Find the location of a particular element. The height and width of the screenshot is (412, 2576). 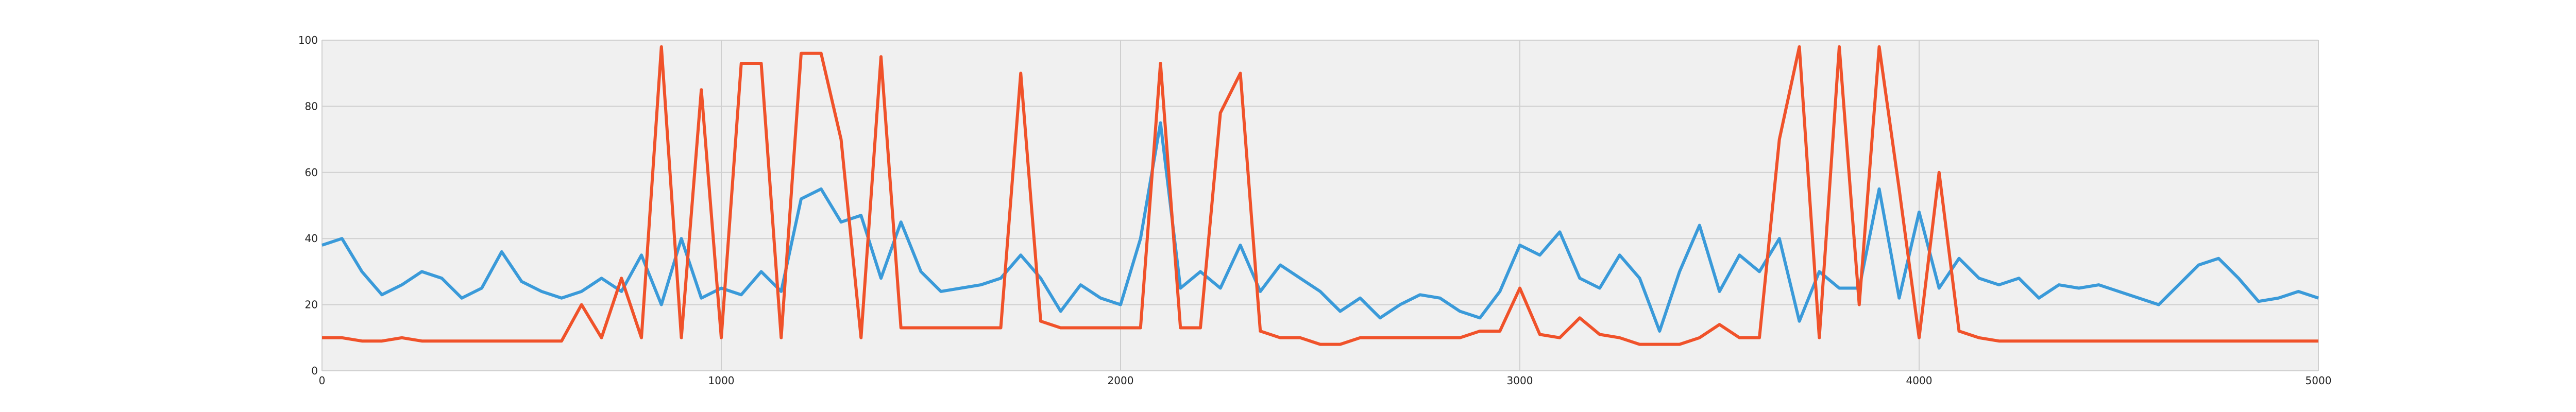

y-tick-label: 0 is located at coordinates (314, 371).